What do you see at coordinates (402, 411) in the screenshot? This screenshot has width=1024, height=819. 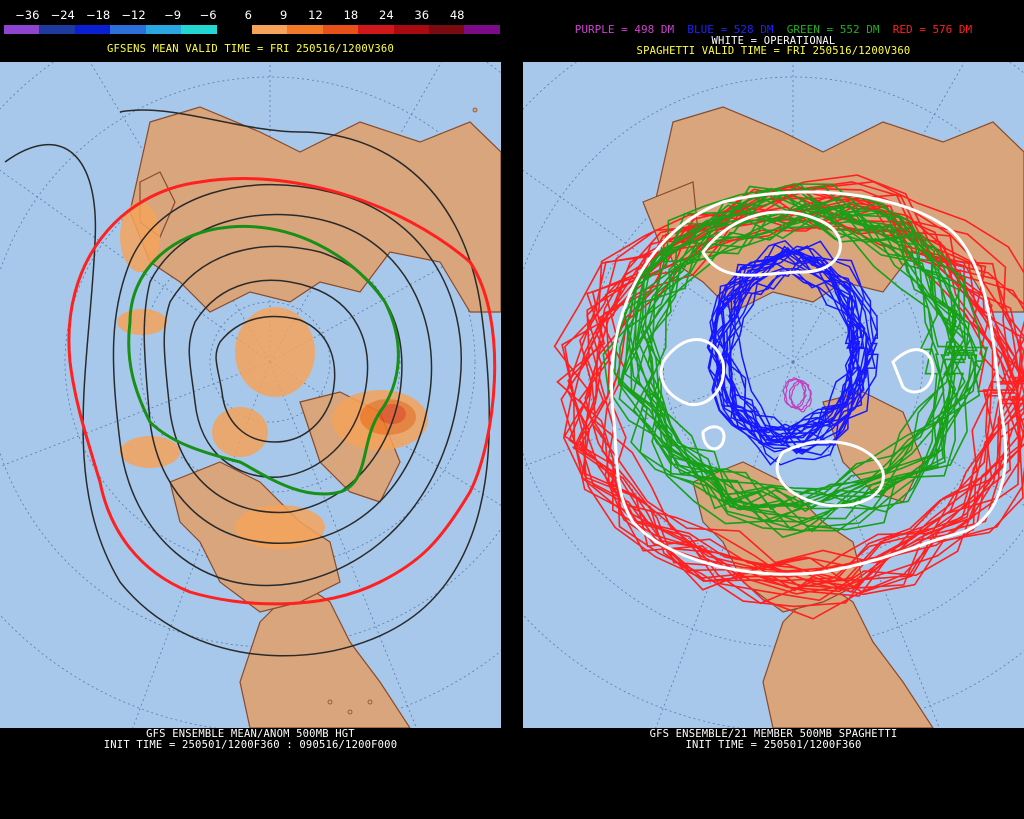 I see `islands` at bounding box center [402, 411].